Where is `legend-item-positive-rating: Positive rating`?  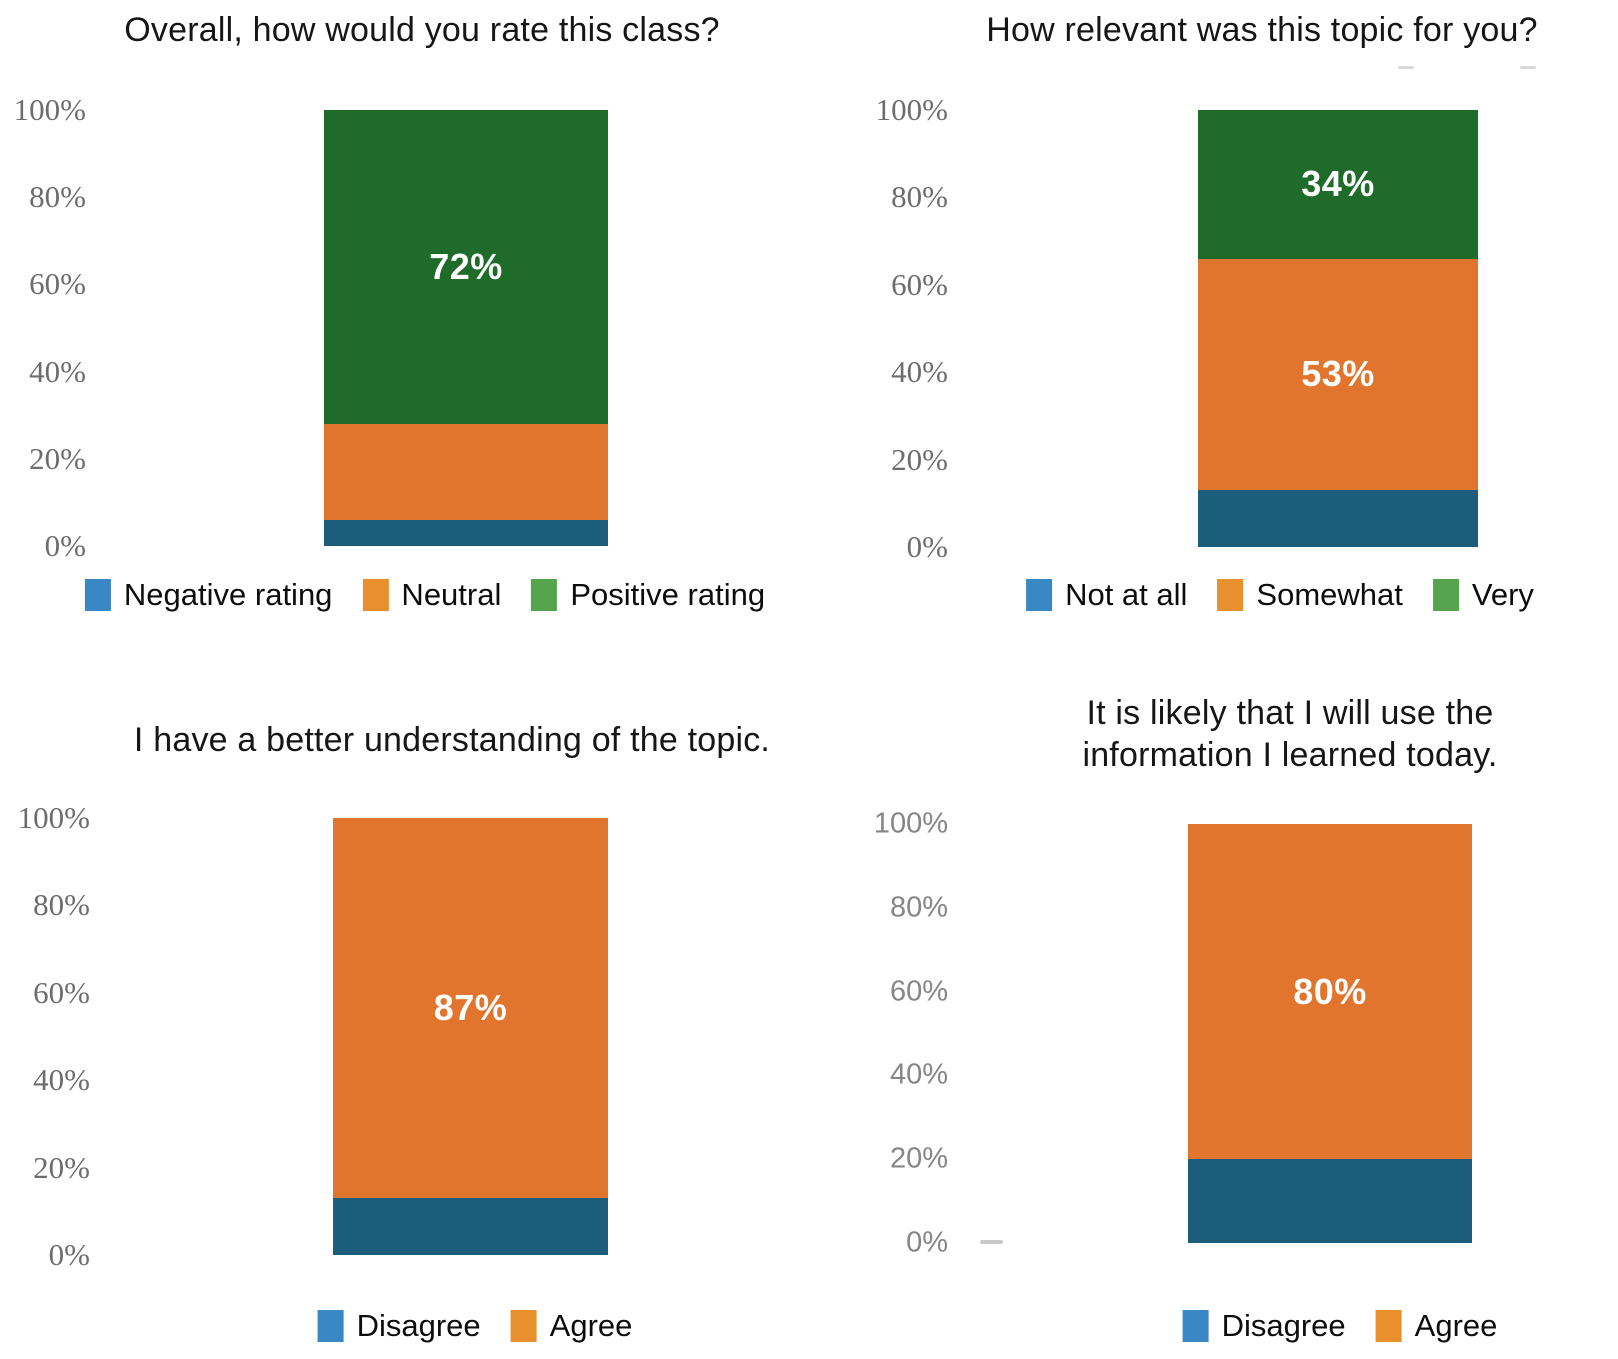
legend-item-positive-rating: Positive rating is located at coordinates (648, 595).